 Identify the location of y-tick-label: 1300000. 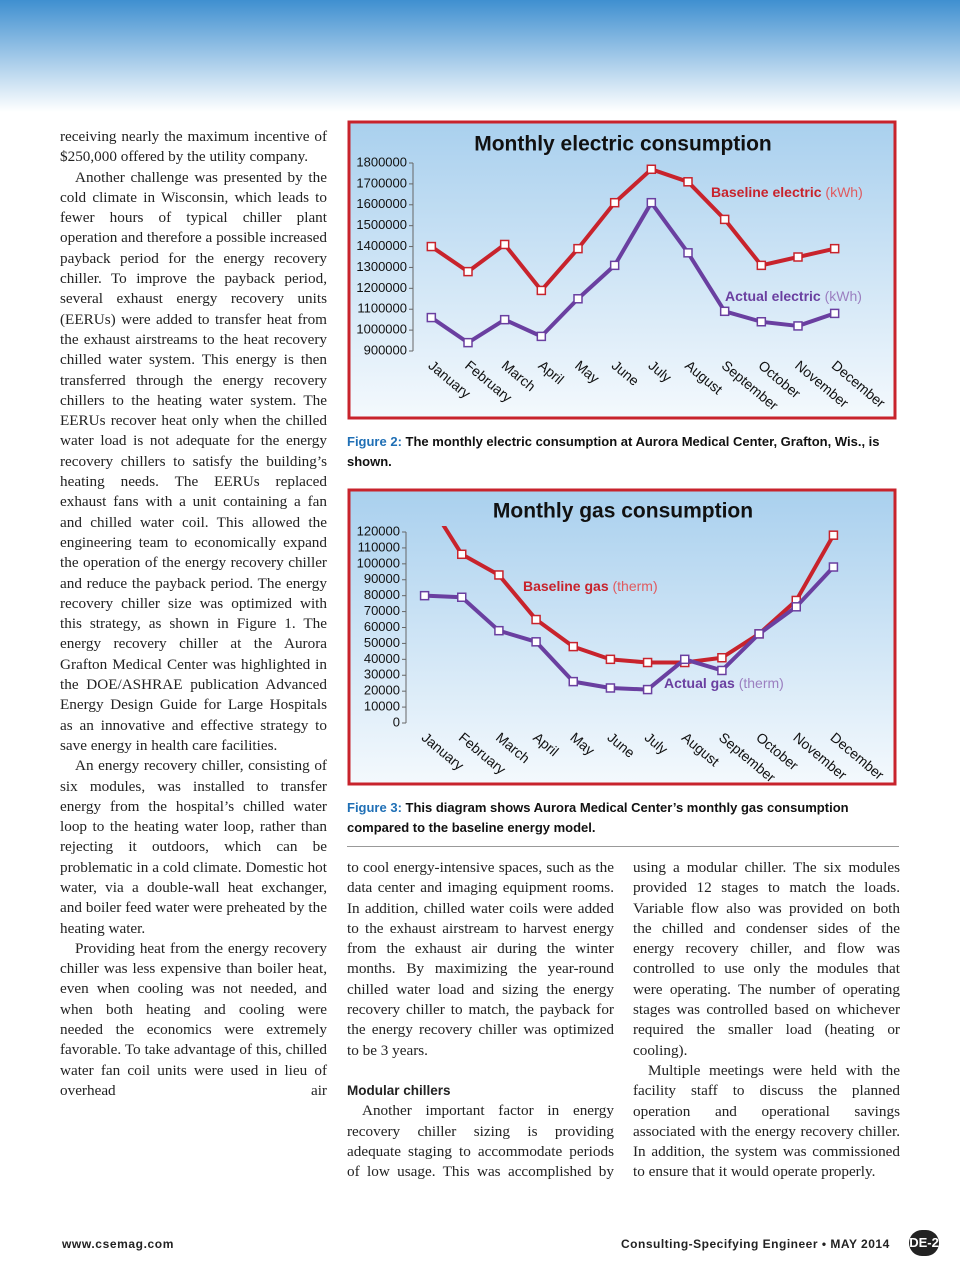
(381, 266).